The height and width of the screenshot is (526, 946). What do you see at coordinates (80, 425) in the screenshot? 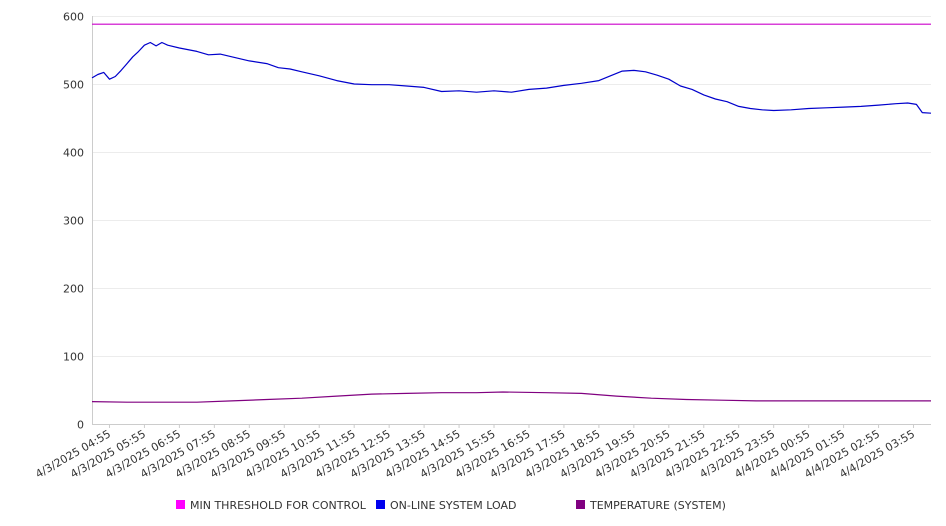
I see `y-tick-label: 0` at bounding box center [80, 425].